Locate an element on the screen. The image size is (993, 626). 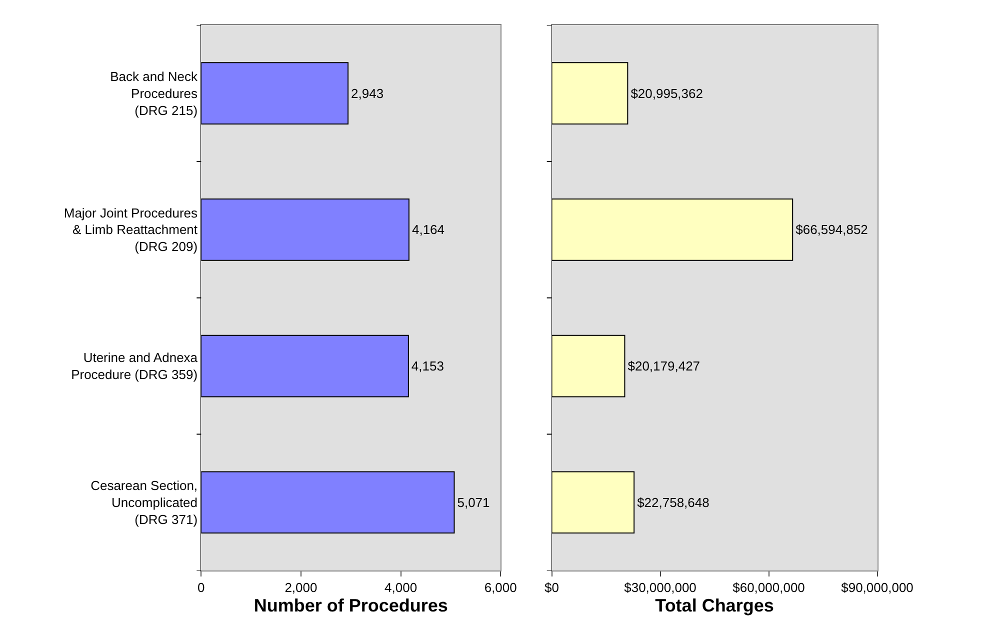
y-tick-label: Cesarean Section, Uncomplicated (DRG 371) is located at coordinates (144, 502).